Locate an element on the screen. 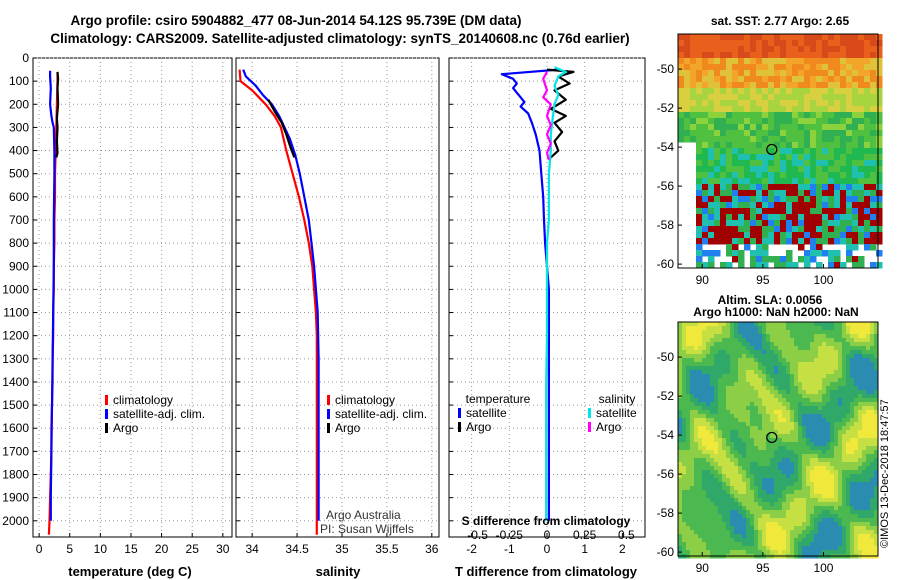 This screenshot has width=900, height=580. sla-map-cell-1922 is located at coordinates (768, 476).